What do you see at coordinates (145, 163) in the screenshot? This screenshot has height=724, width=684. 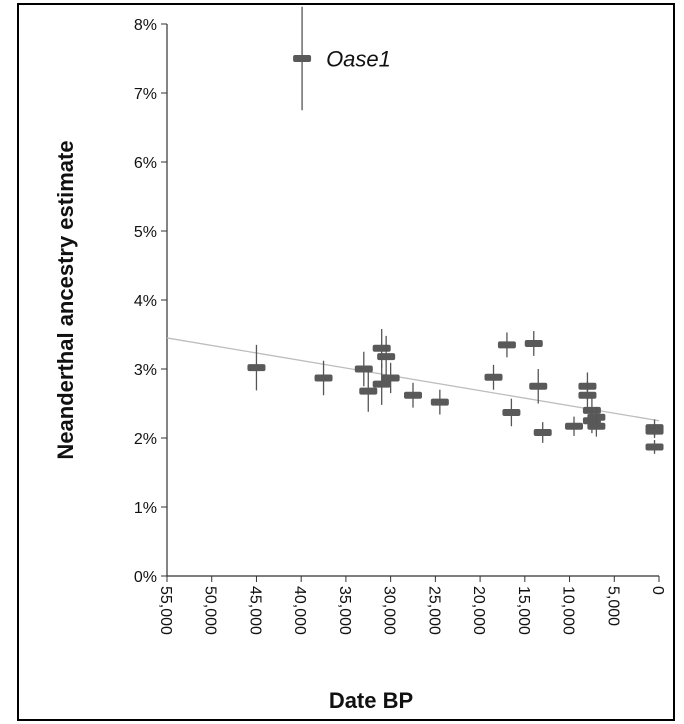 I see `y-tick-label: 6%` at bounding box center [145, 163].